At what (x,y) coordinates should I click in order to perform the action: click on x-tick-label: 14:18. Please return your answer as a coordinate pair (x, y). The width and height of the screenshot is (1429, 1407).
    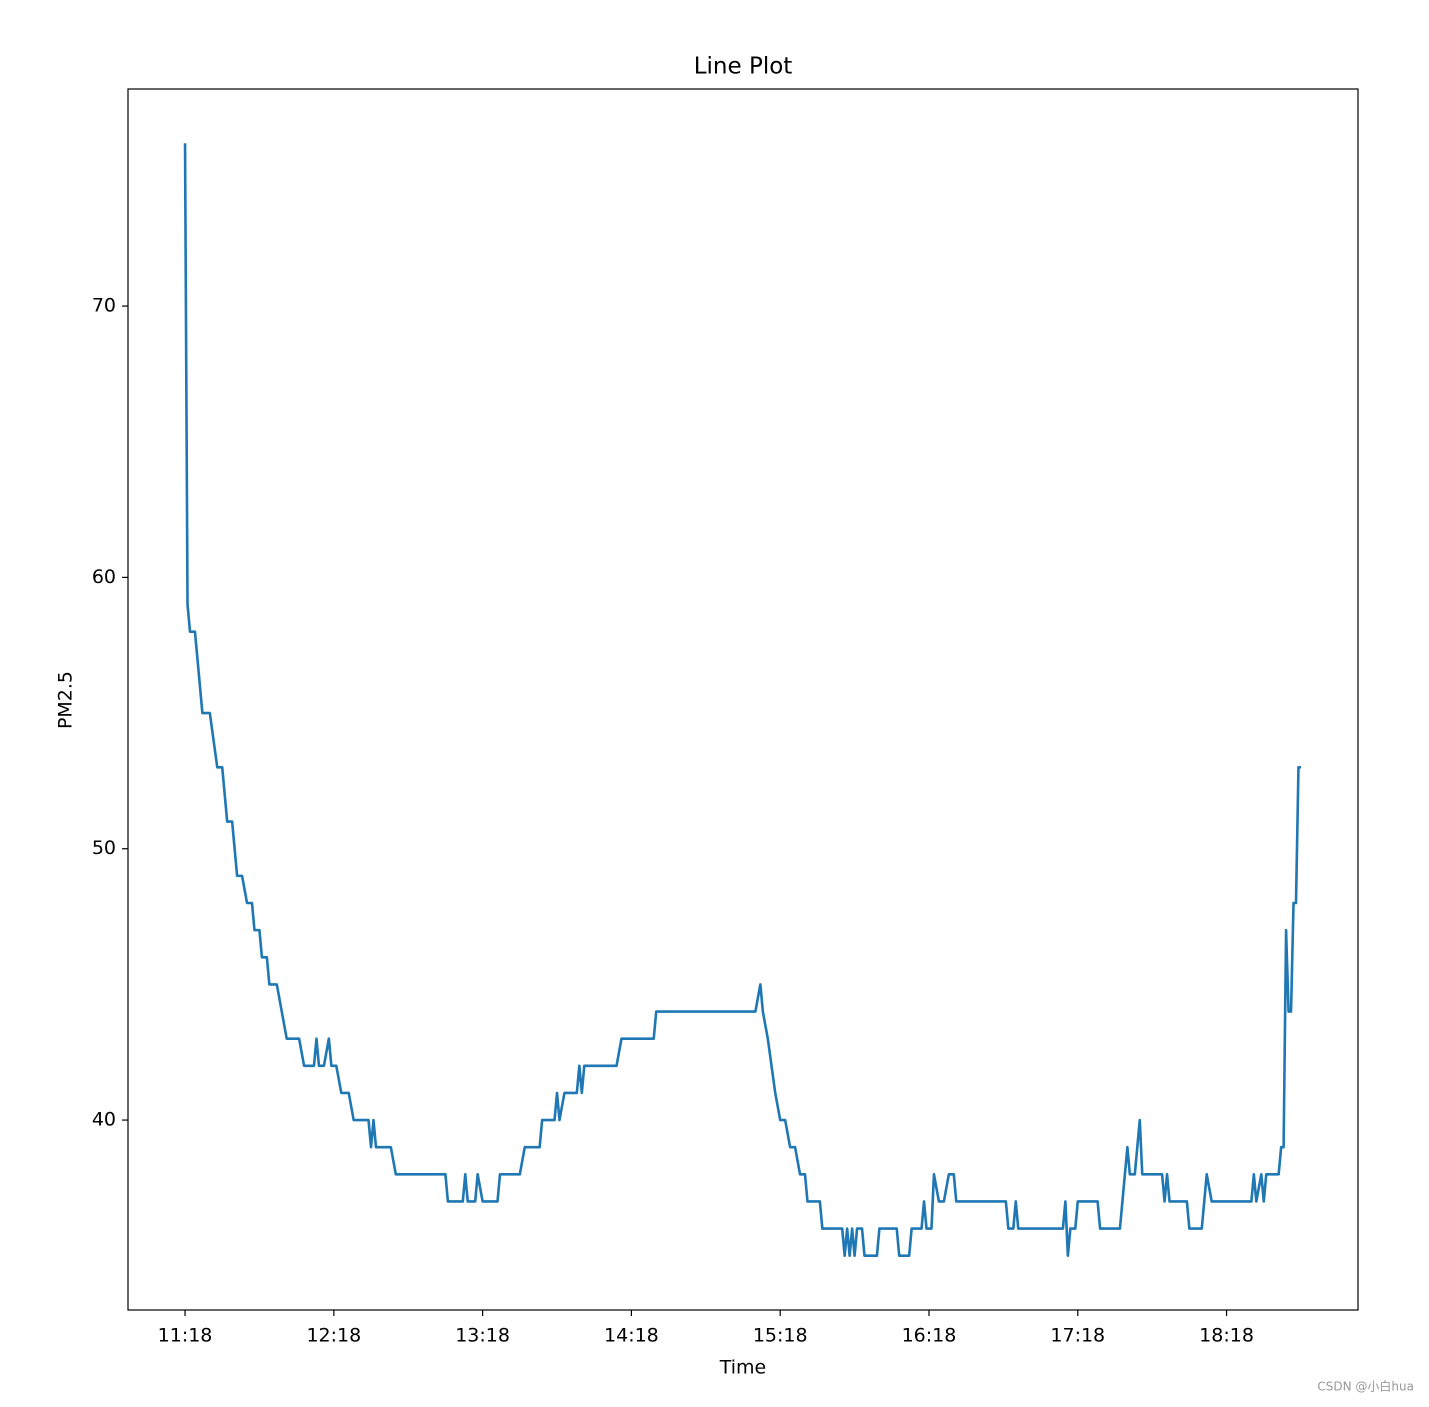
    Looking at the image, I should click on (631, 1336).